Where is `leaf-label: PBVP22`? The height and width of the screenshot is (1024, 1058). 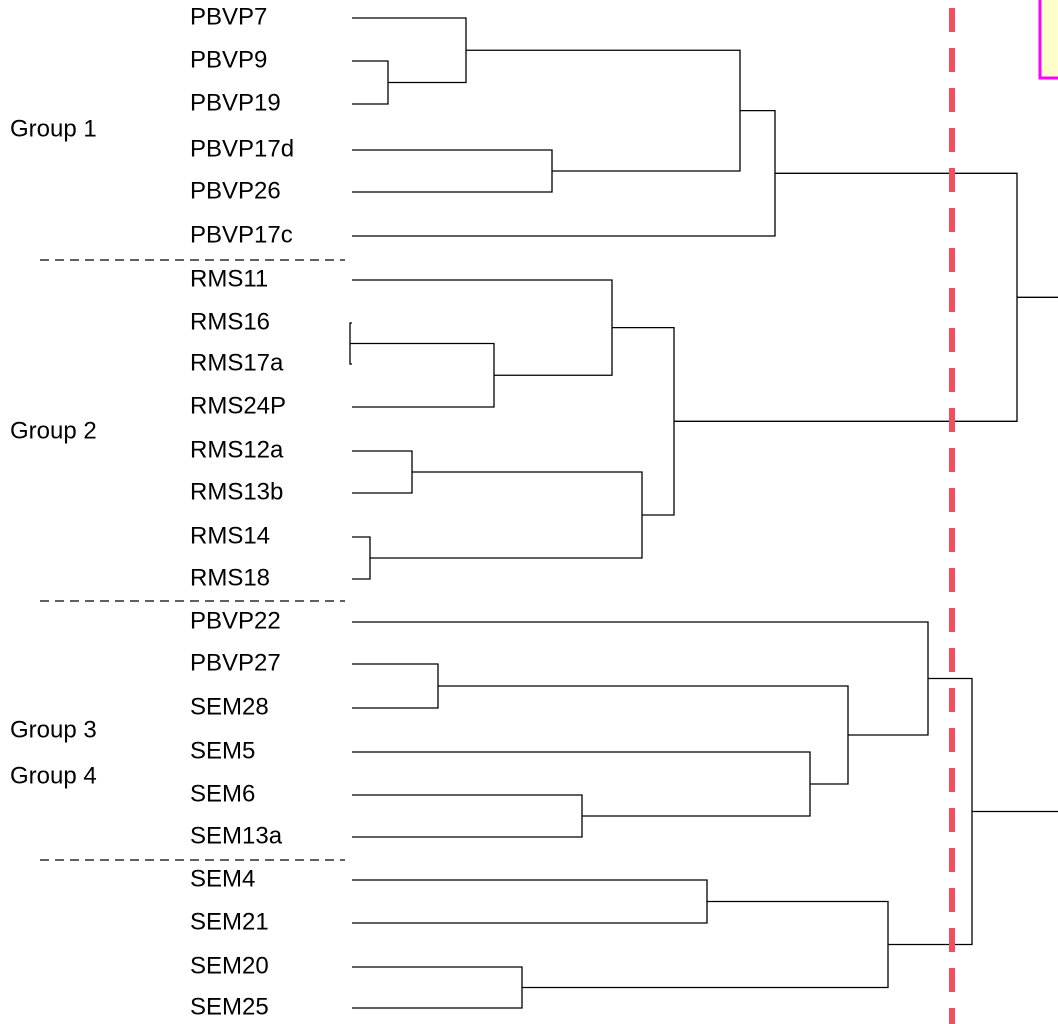
leaf-label: PBVP22 is located at coordinates (235, 620).